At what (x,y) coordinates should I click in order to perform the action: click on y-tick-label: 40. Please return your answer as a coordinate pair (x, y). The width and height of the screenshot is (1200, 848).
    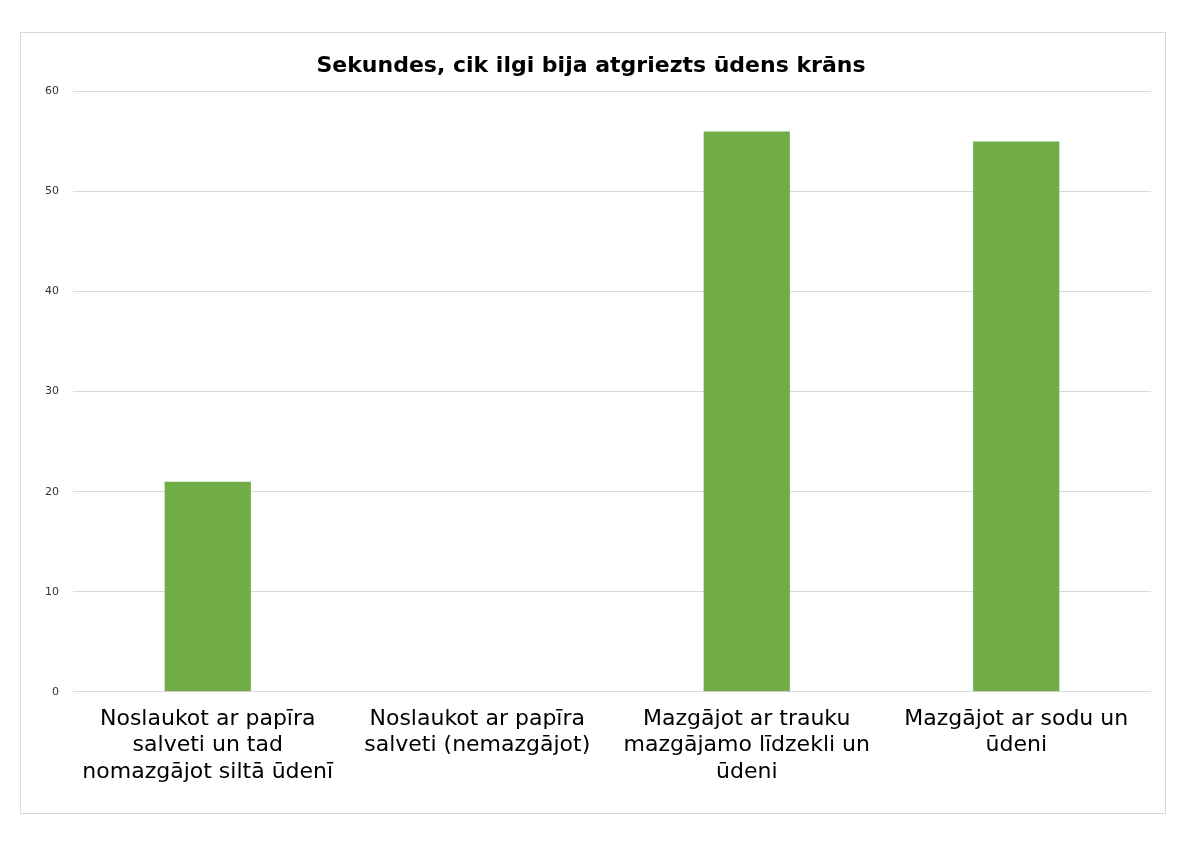
    Looking at the image, I should click on (52, 291).